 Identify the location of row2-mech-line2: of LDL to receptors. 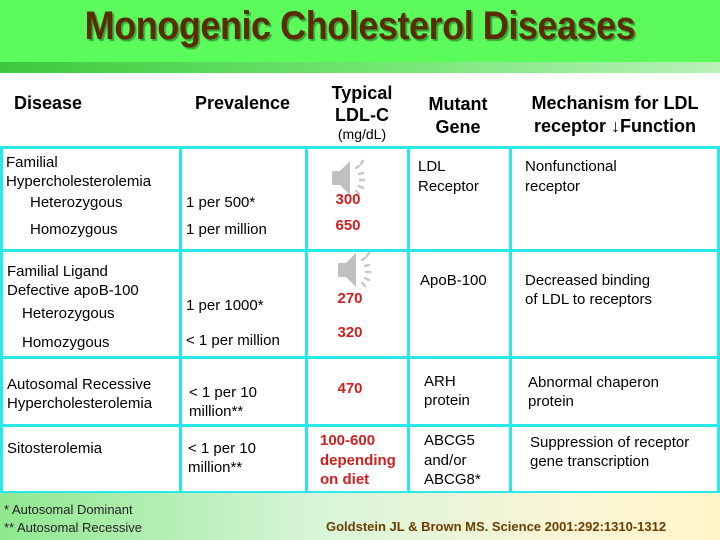
(589, 299).